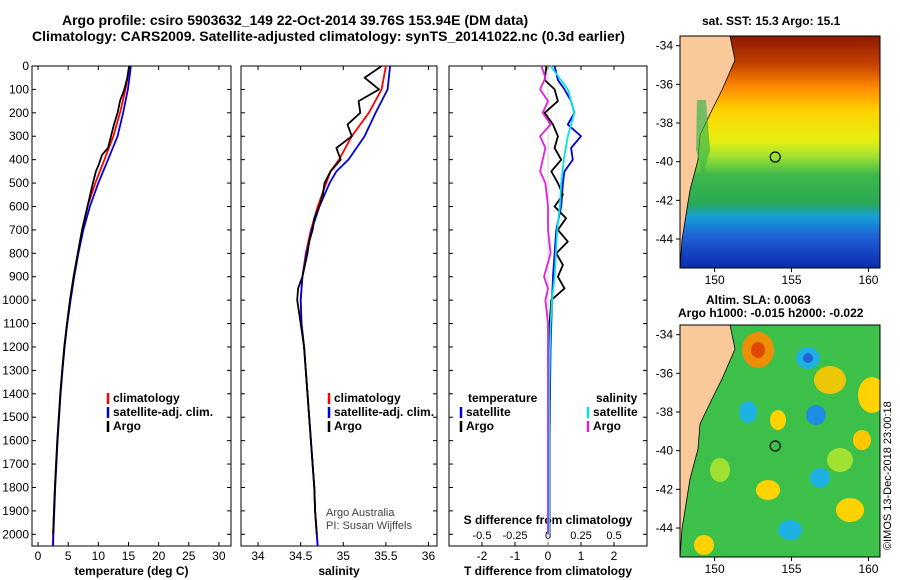 The width and height of the screenshot is (900, 580). What do you see at coordinates (19, 253) in the screenshot?
I see `y-tick-label: 800` at bounding box center [19, 253].